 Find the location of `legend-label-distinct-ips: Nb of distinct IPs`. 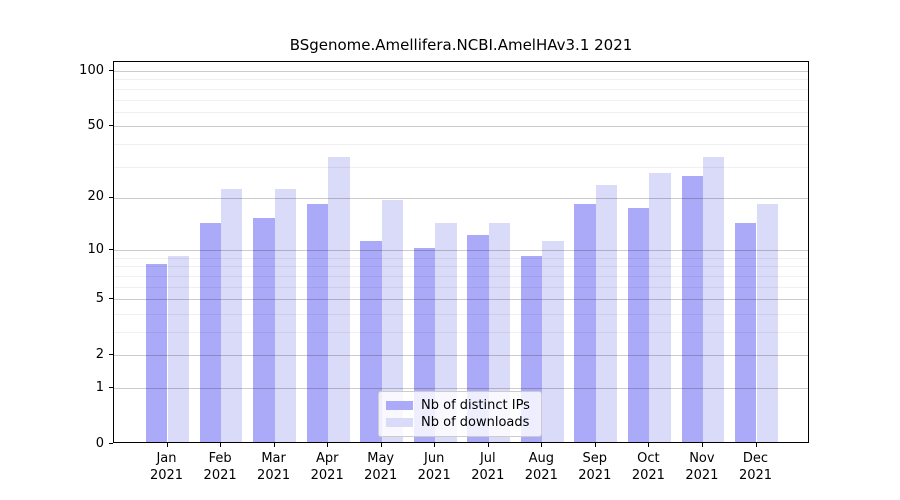

legend-label-distinct-ips: Nb of distinct IPs is located at coordinates (475, 405).